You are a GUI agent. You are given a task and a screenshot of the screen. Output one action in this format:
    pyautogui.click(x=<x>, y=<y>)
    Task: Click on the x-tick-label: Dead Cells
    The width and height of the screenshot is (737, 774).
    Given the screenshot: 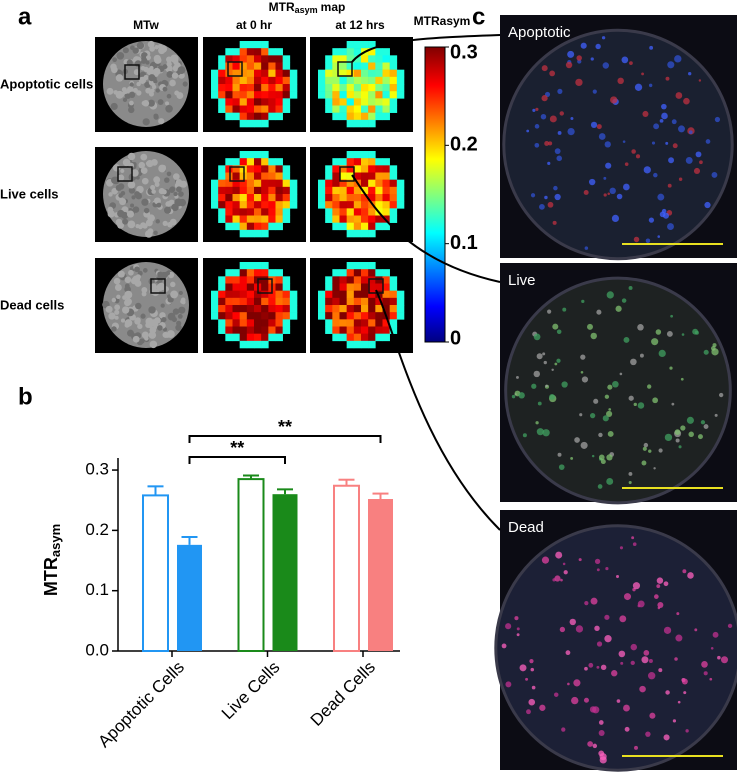 What is the action you would take?
    pyautogui.click(x=343, y=694)
    